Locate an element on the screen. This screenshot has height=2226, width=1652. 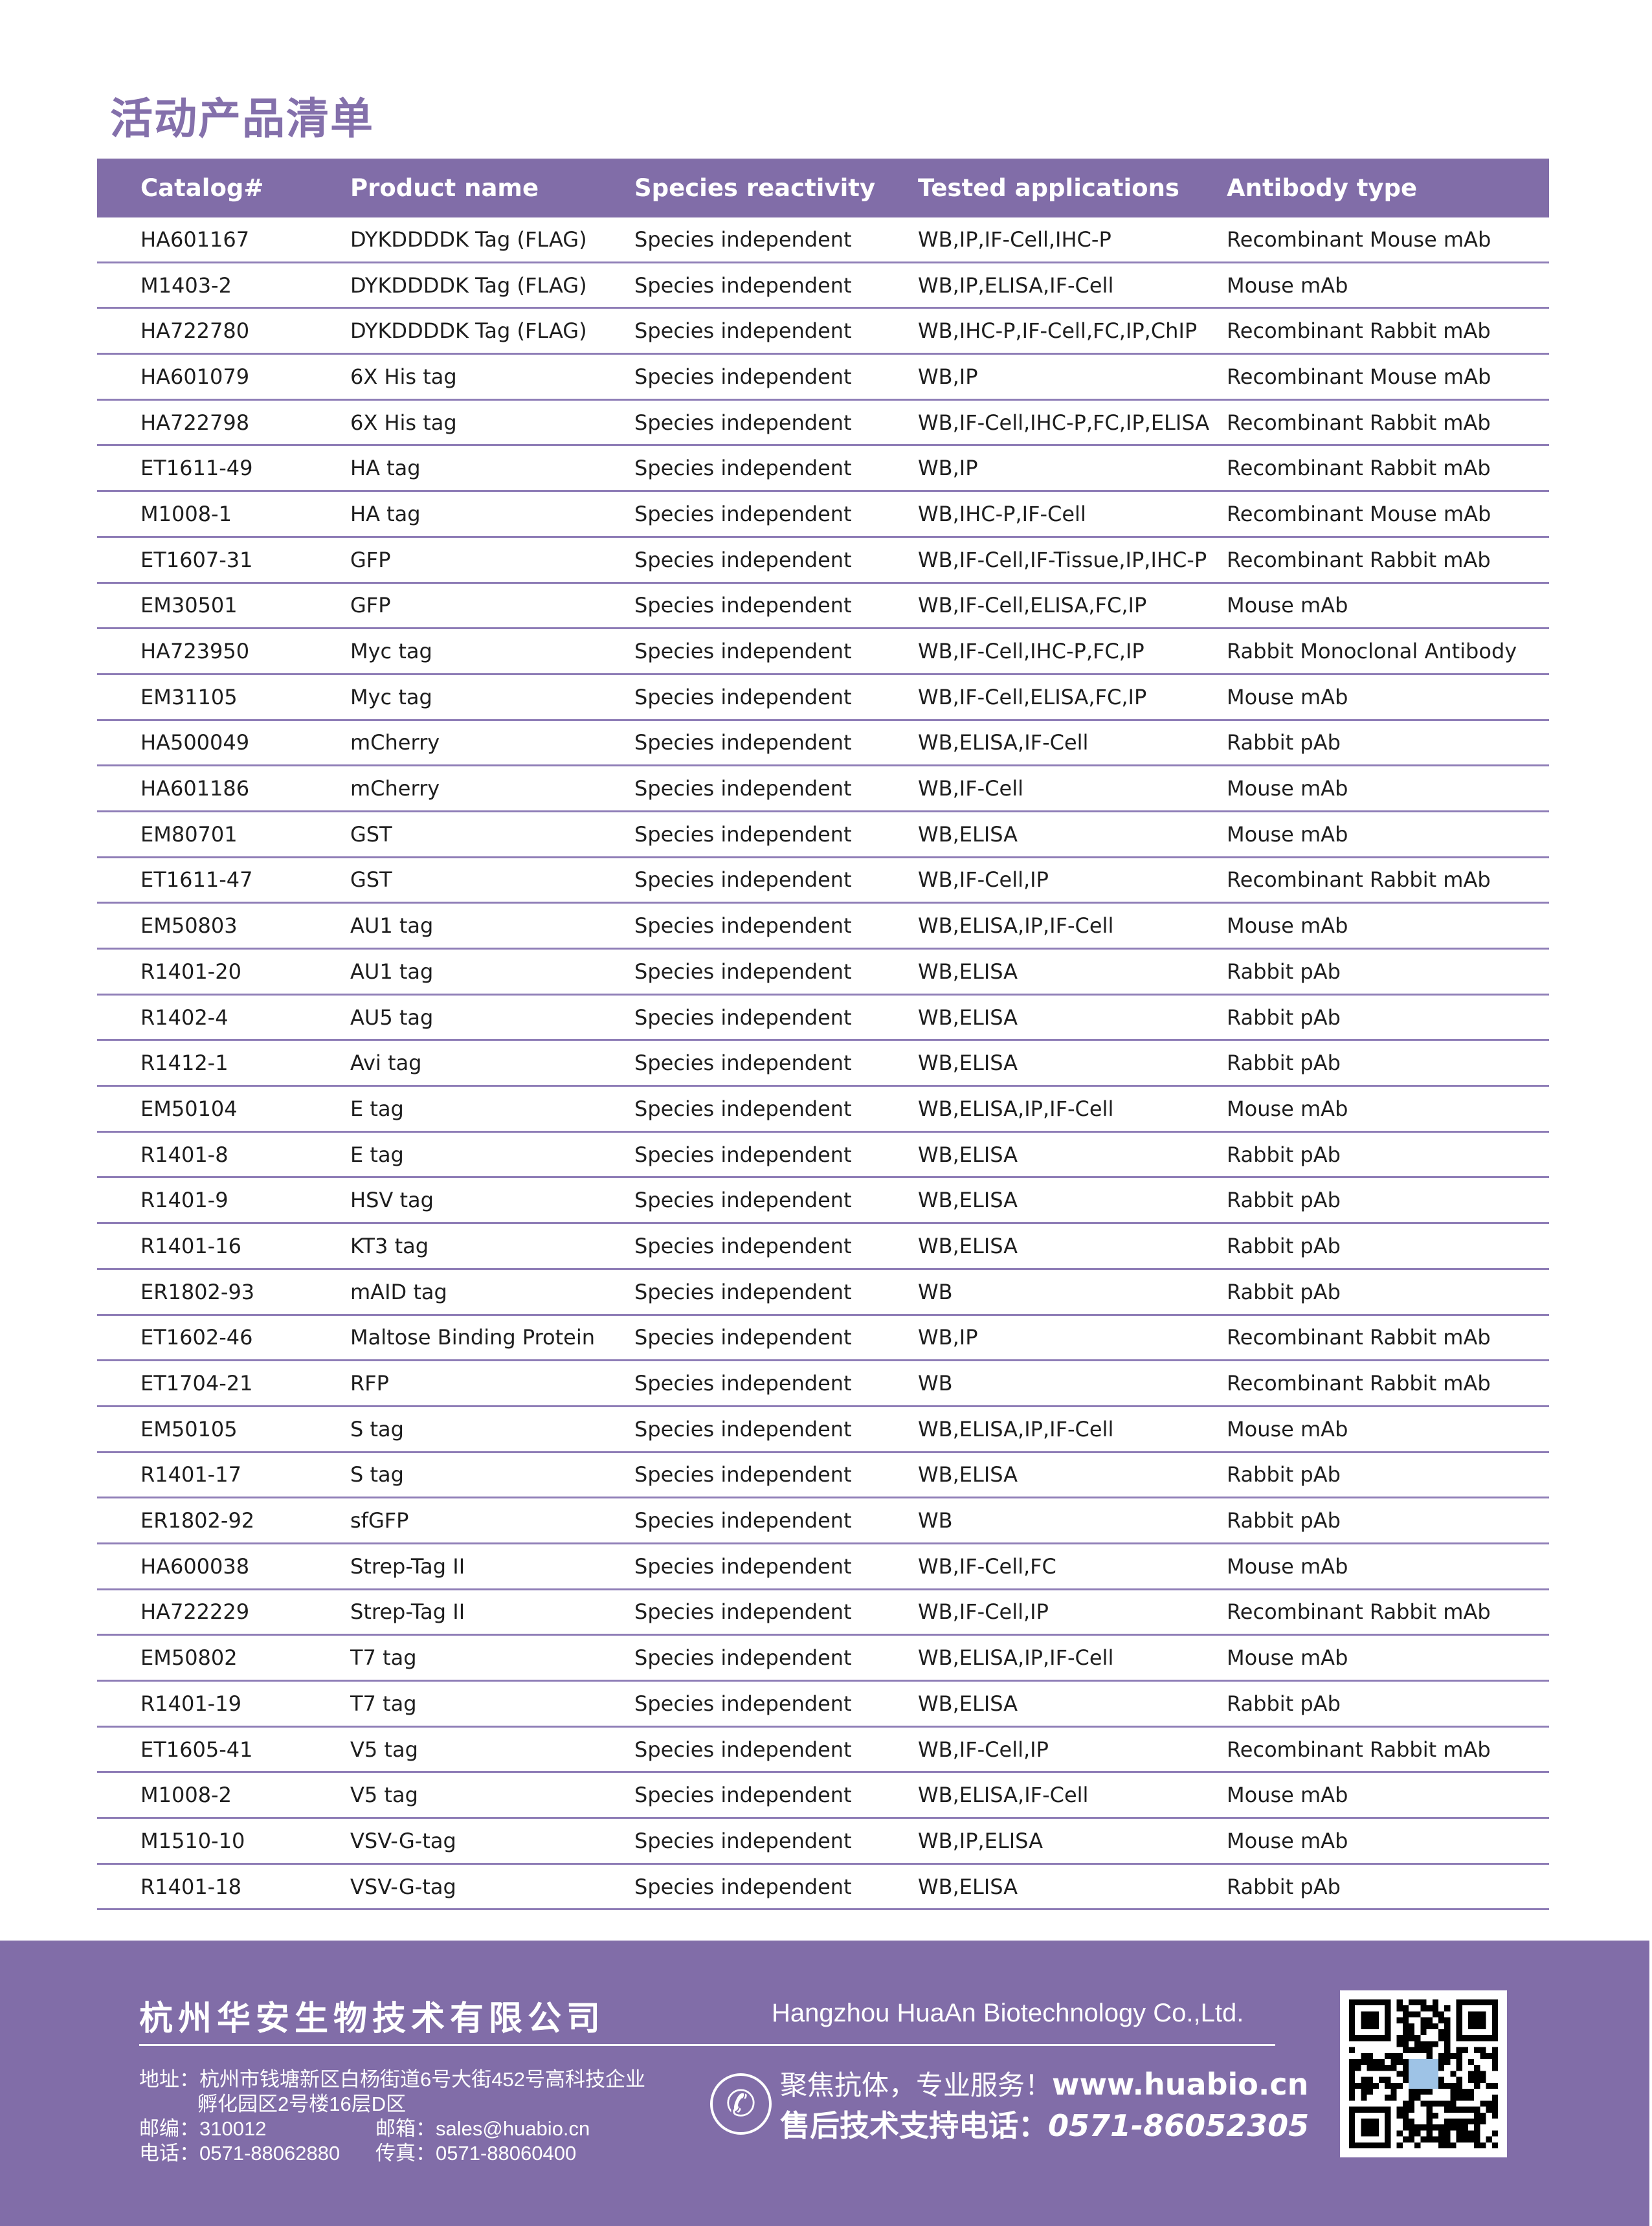
applications-cell: WB,IP,IF-Cell,IHC-P is located at coordinates (1014, 239).